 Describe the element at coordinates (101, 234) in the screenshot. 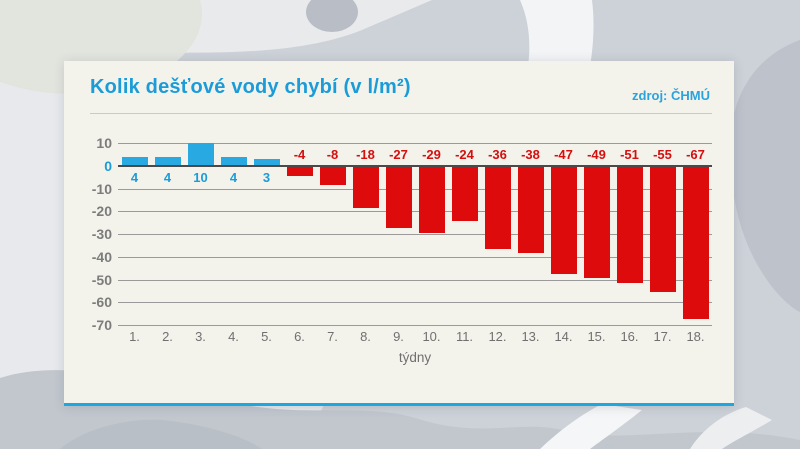

I see `y-tick-label: -30` at that location.